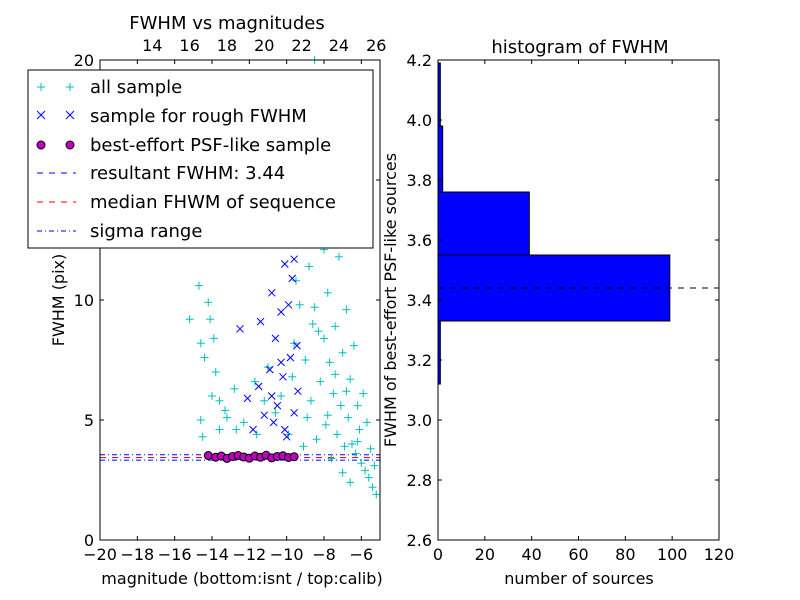  I want to click on x-tick-label: −14, so click(212, 554).